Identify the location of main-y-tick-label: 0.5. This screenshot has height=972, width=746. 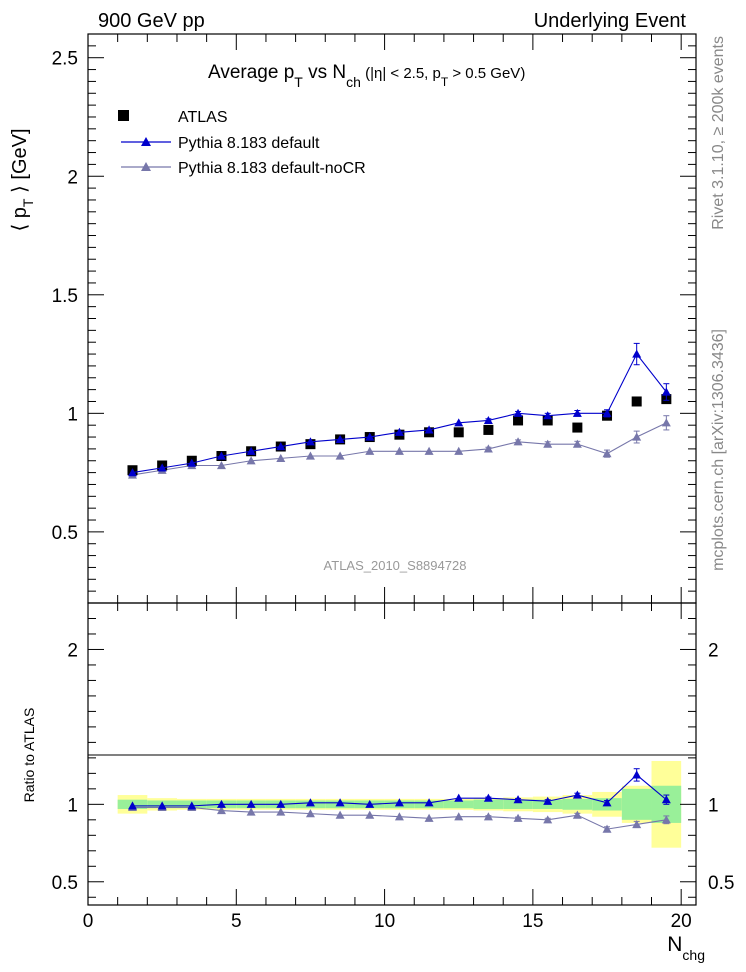
(65, 533).